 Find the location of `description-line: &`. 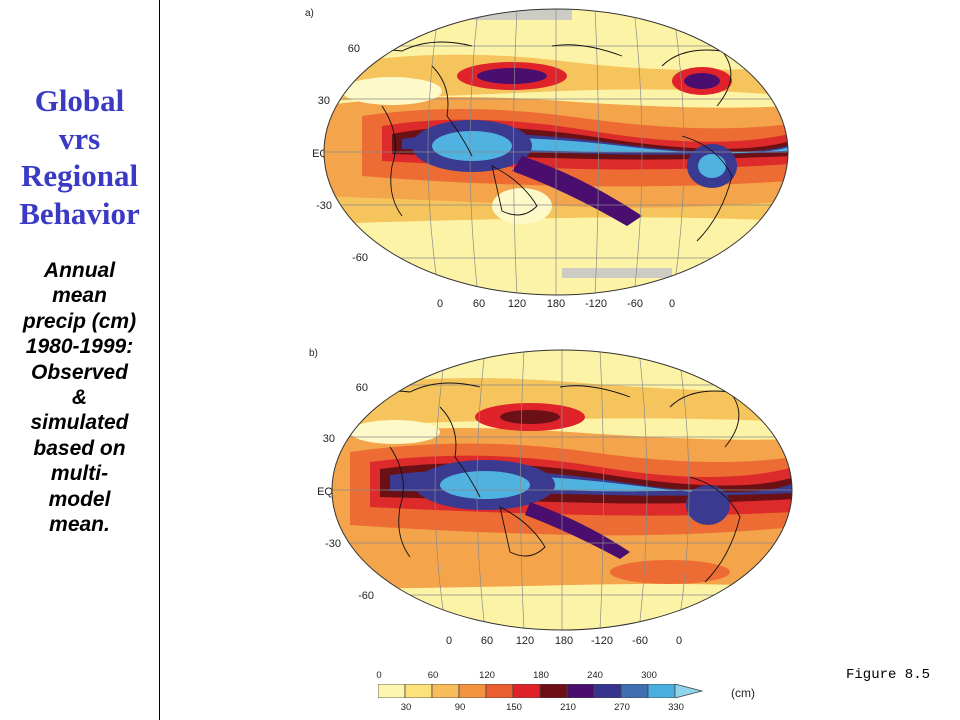

description-line: & is located at coordinates (79, 398).